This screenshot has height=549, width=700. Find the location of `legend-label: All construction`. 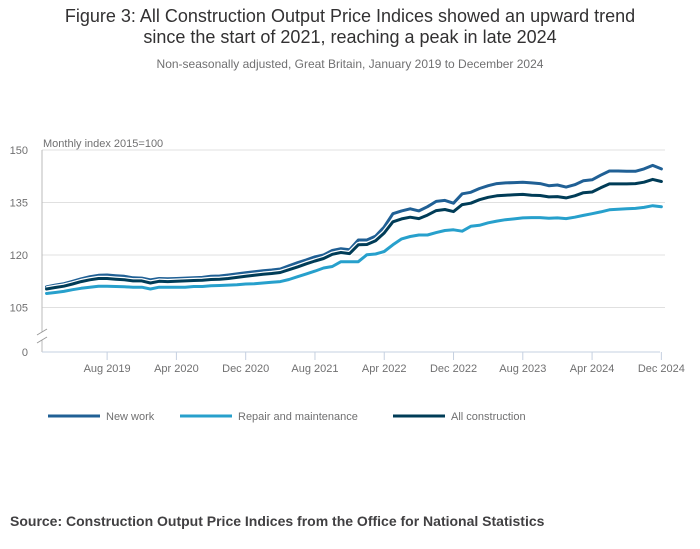

legend-label: All construction is located at coordinates (488, 417).